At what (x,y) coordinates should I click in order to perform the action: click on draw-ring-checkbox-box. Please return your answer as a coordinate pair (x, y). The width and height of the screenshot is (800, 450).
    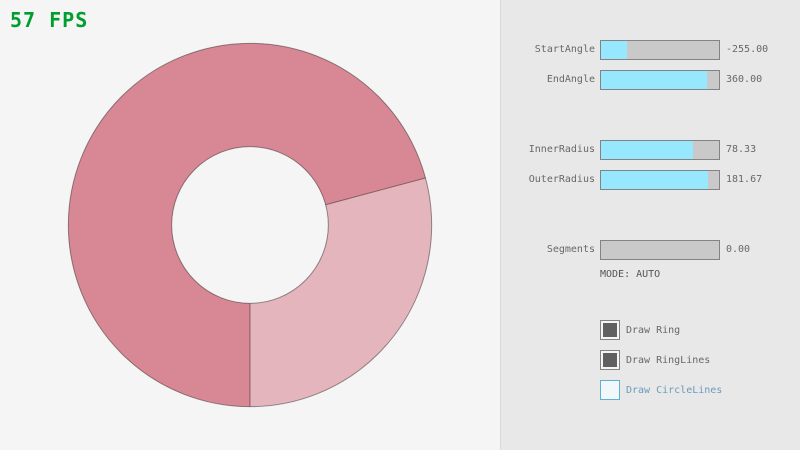
    Looking at the image, I should click on (610, 330).